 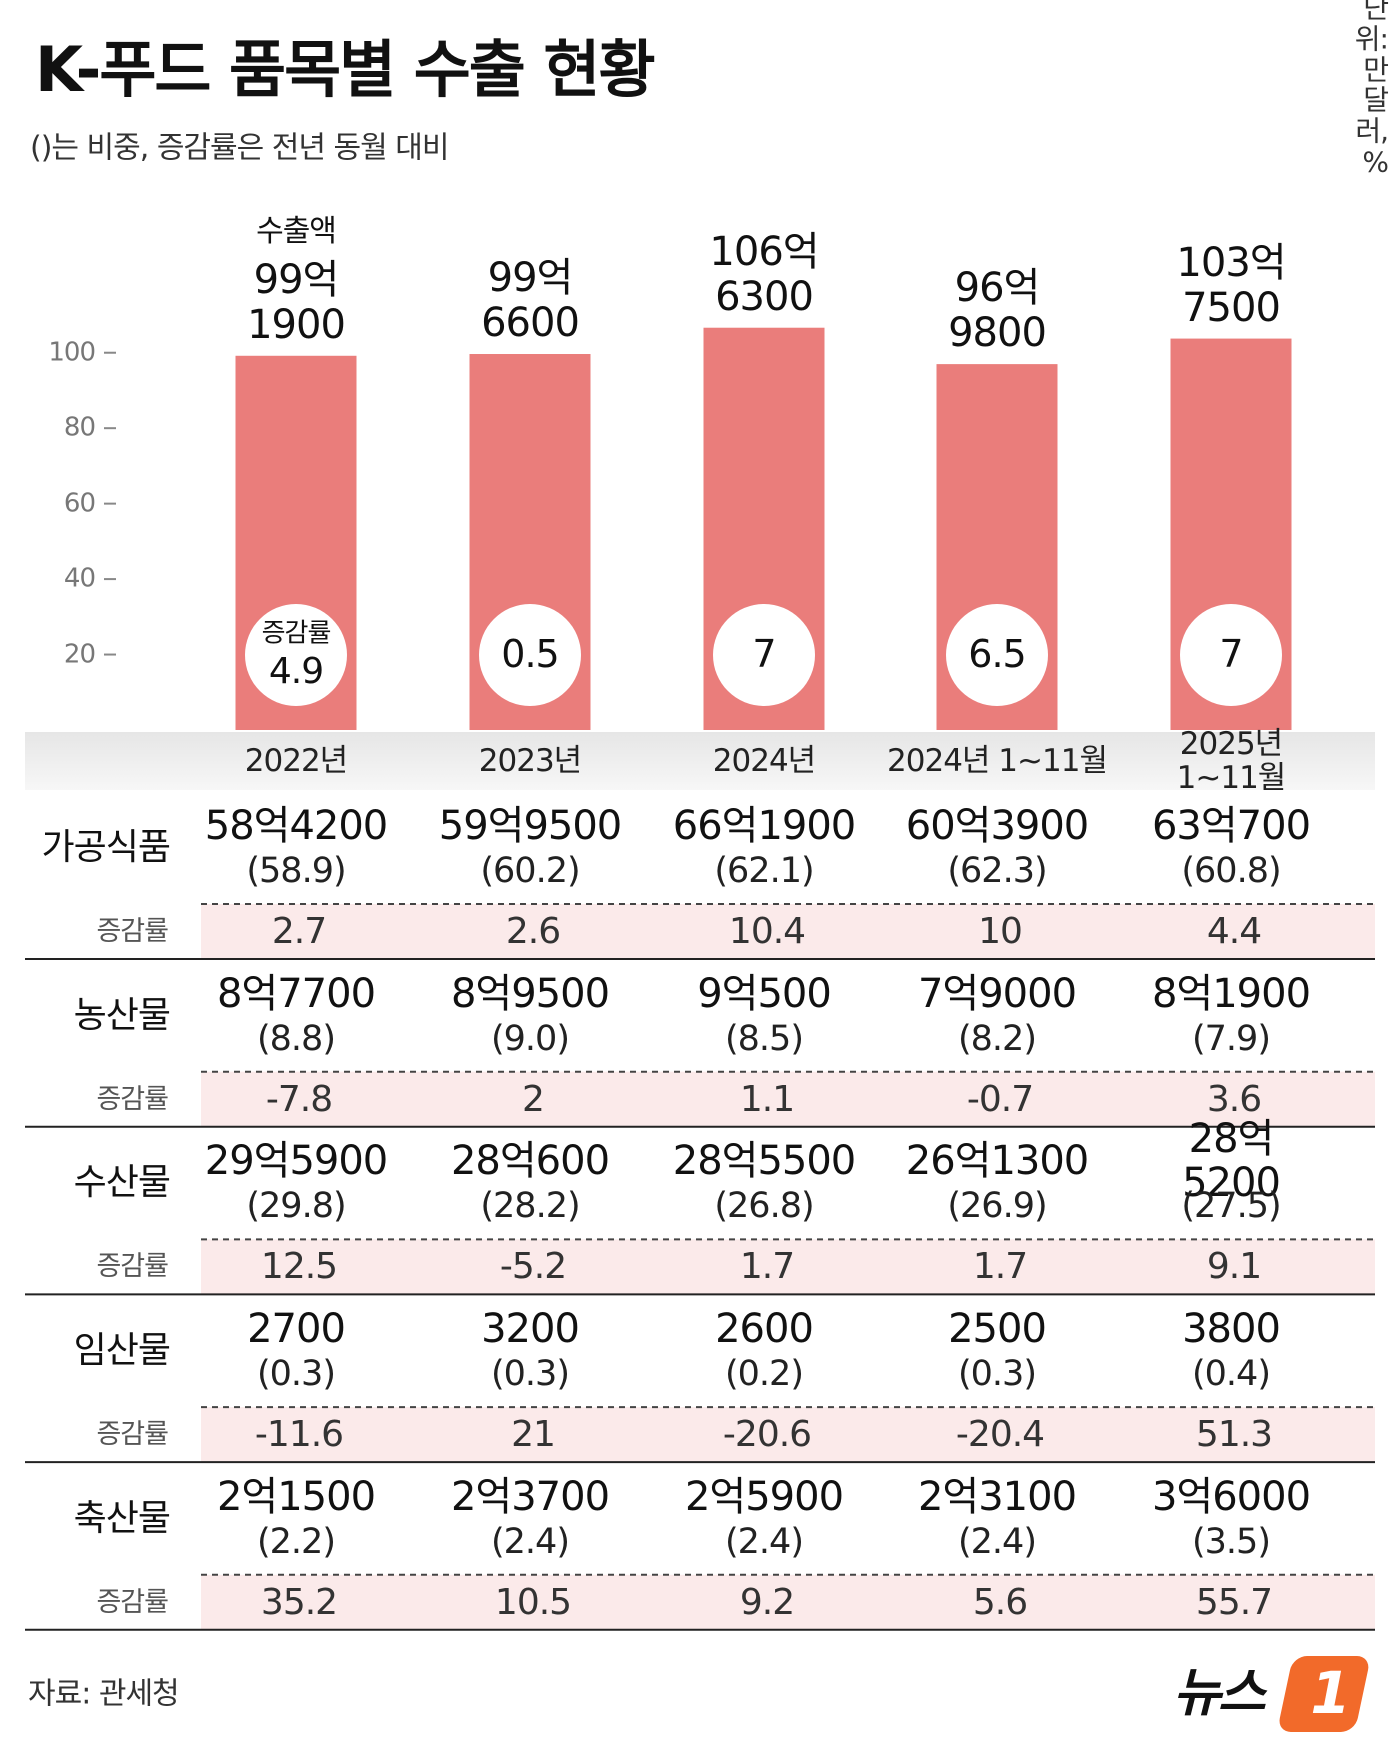 What do you see at coordinates (299, 1602) in the screenshot?
I see `growth: 35.2` at bounding box center [299, 1602].